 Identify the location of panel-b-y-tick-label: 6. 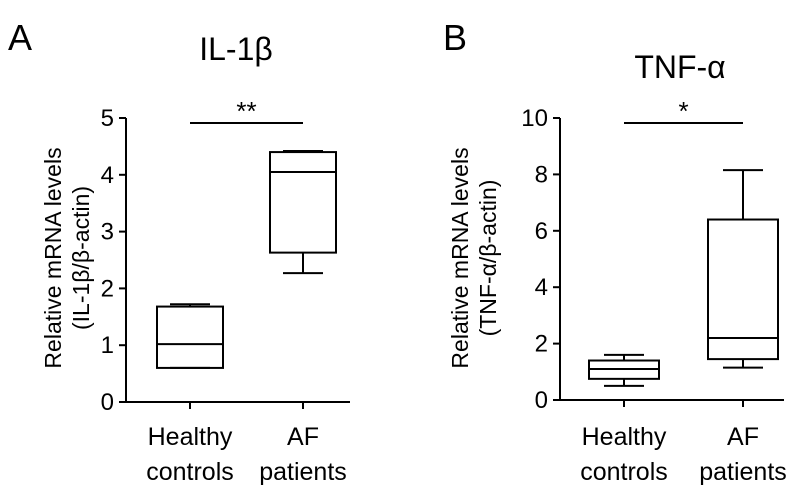
(541, 231).